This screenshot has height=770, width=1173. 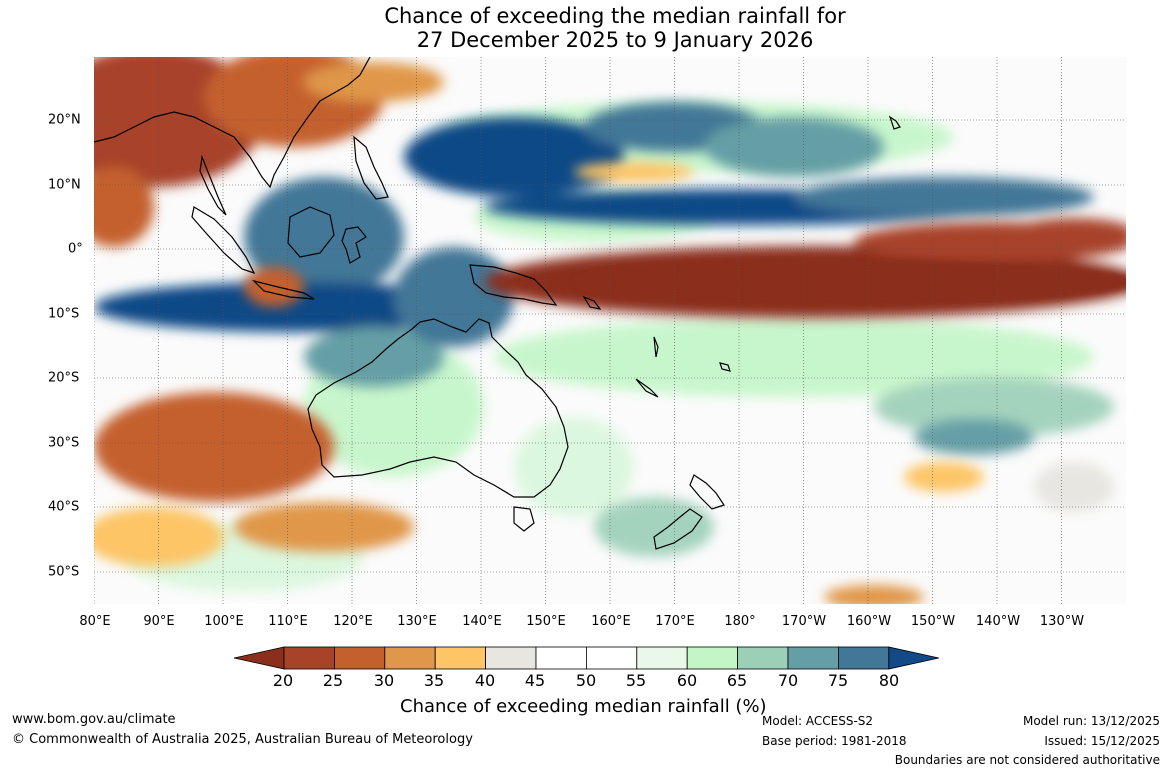 I want to click on colorbar-title: Chance of exceeding median rainfall (%), so click(x=583, y=706).